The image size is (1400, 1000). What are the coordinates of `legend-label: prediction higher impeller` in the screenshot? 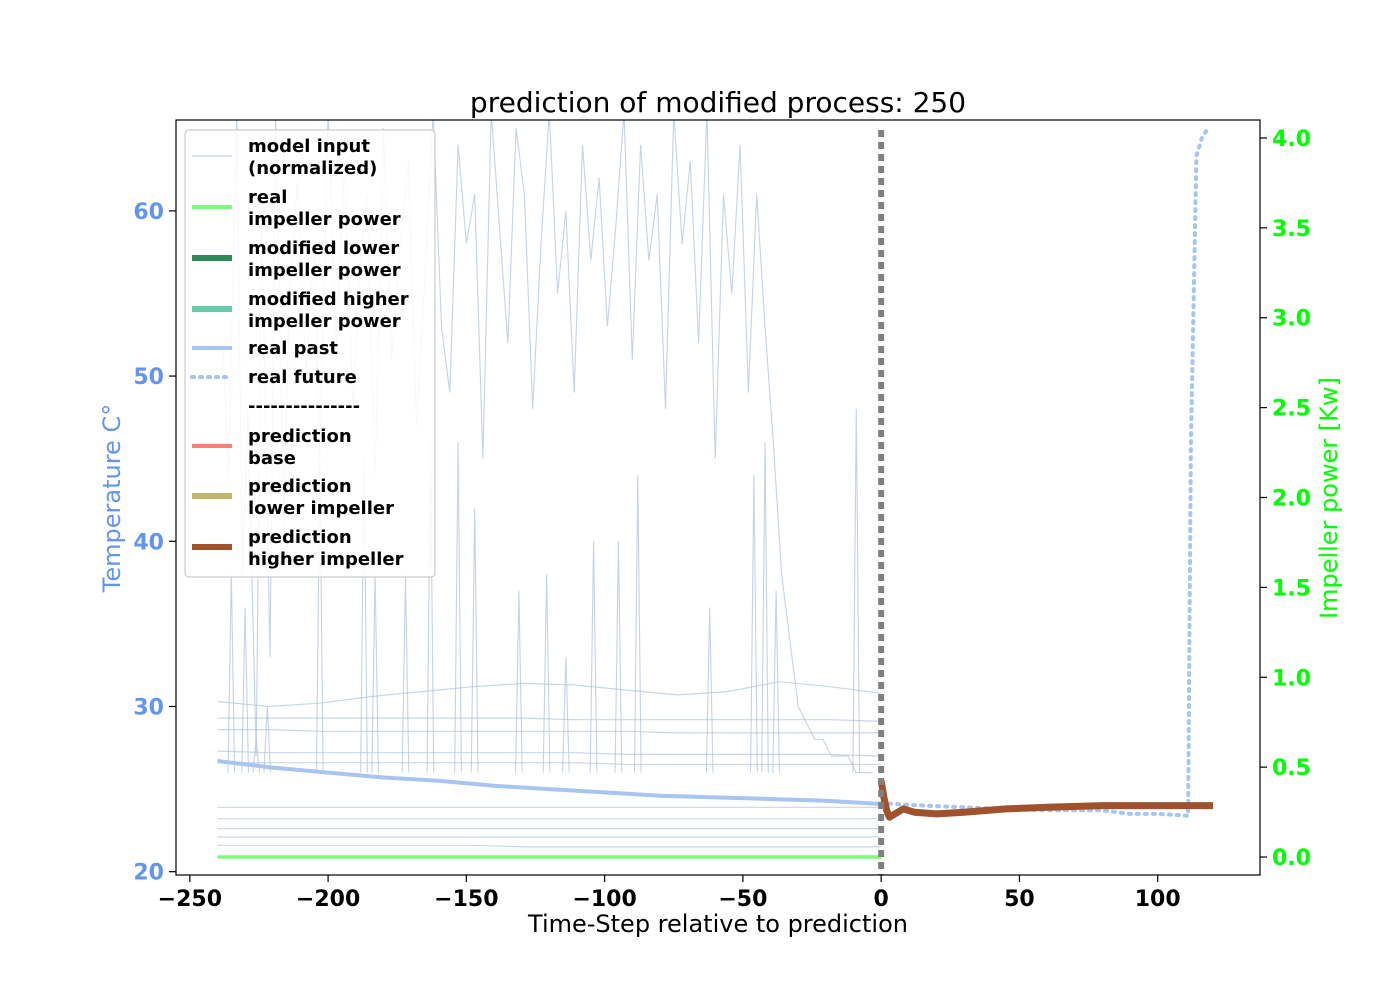 It's located at (326, 548).